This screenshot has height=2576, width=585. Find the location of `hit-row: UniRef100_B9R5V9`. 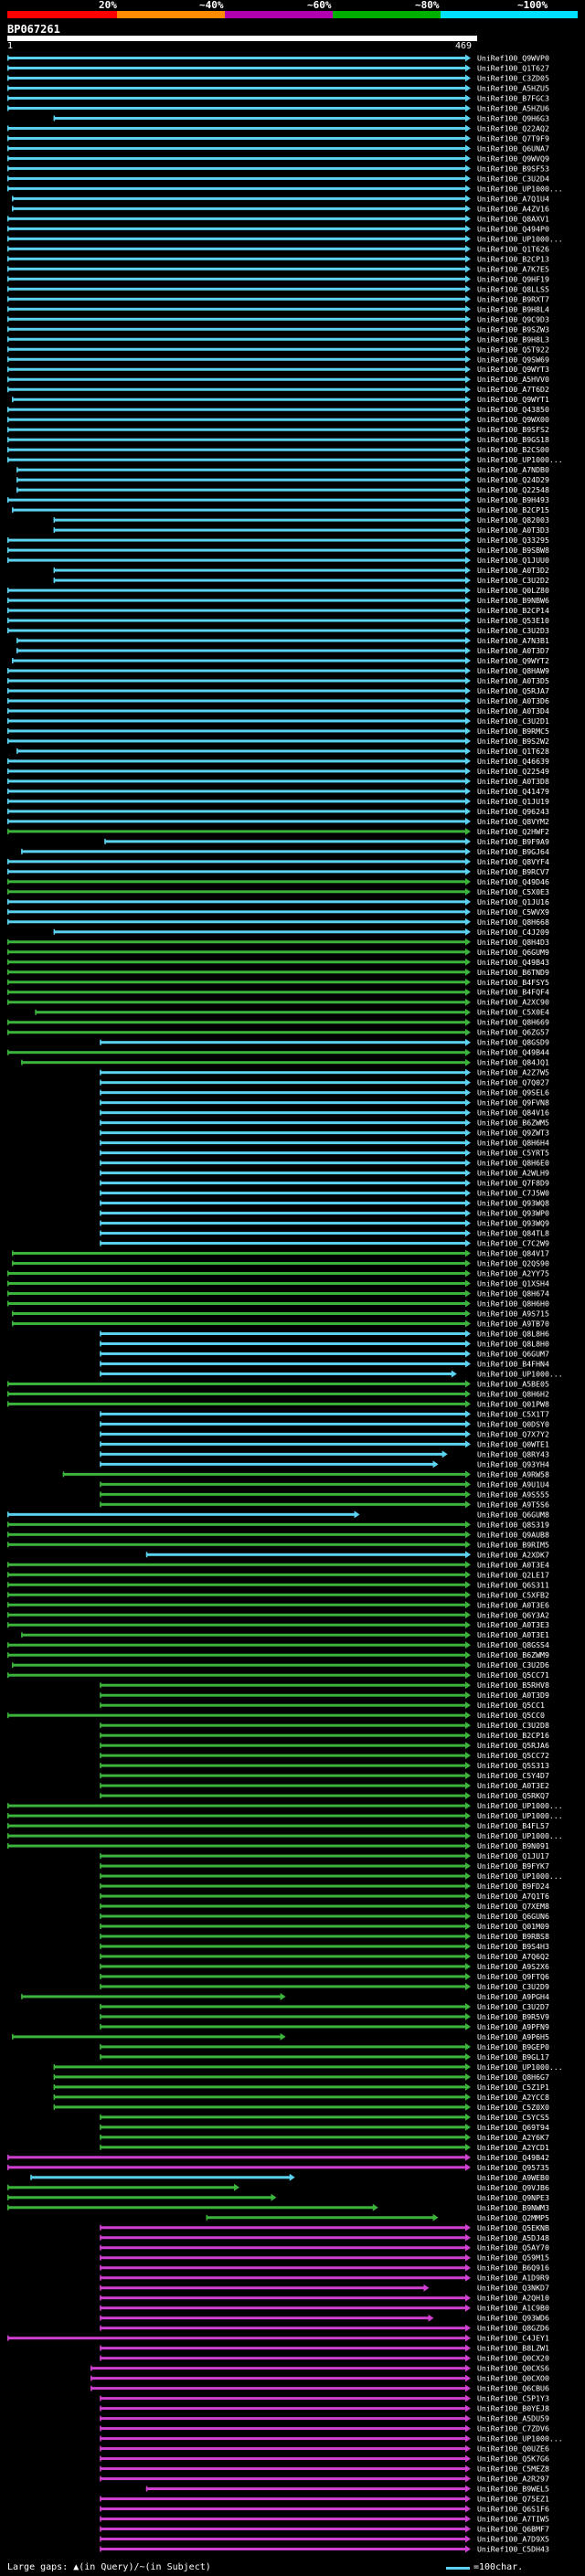

hit-row: UniRef100_B9R5V9 is located at coordinates (325, 2016).